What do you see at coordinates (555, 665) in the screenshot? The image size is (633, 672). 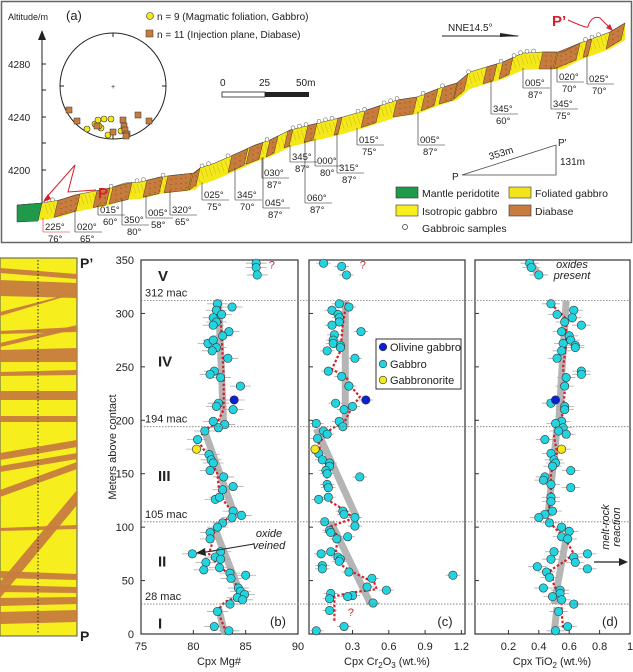 I see `title-part: 2` at bounding box center [555, 665].